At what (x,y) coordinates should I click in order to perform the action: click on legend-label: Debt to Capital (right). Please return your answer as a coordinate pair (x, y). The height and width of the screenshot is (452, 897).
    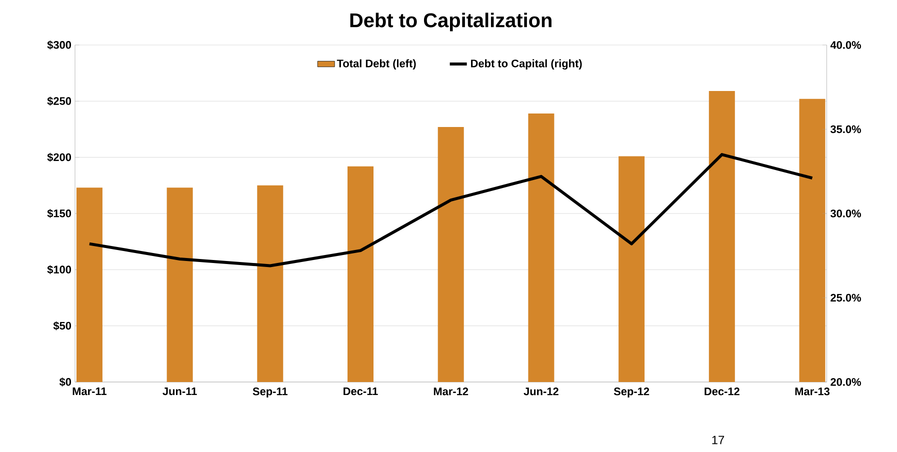
    Looking at the image, I should click on (526, 64).